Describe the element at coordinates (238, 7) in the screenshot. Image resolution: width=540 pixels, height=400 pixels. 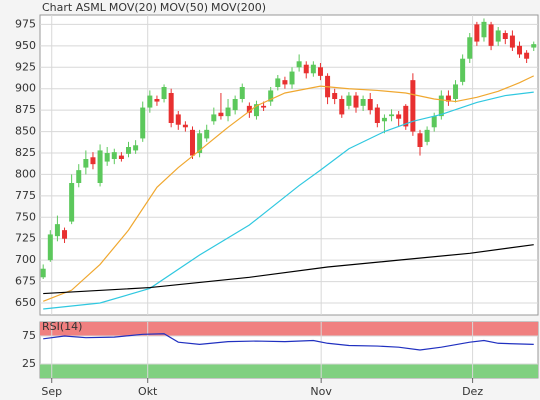
I see `legend-entry: MOV(200)` at that location.